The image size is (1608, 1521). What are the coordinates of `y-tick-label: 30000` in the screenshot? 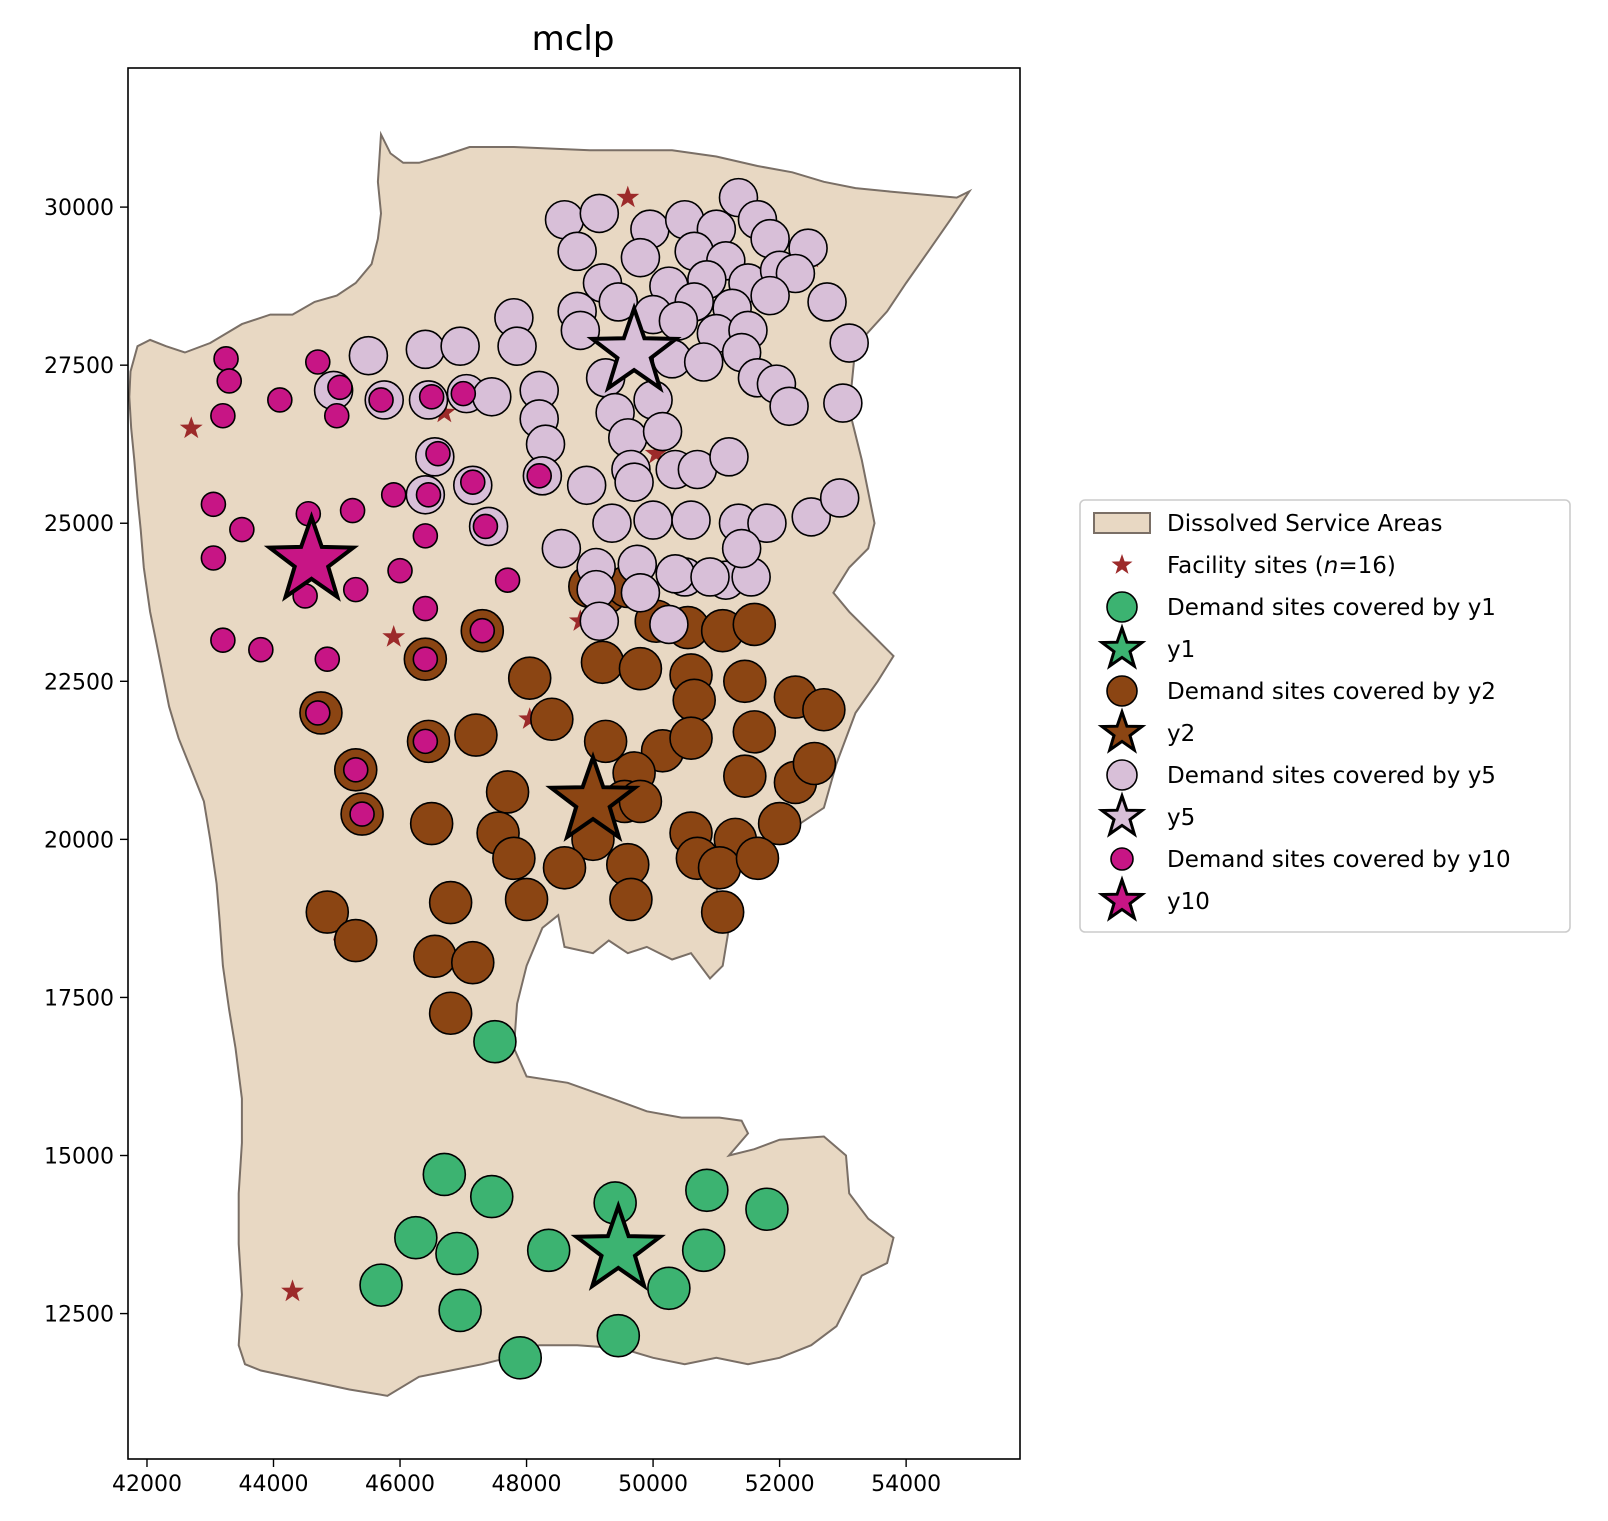 It's located at (79, 208).